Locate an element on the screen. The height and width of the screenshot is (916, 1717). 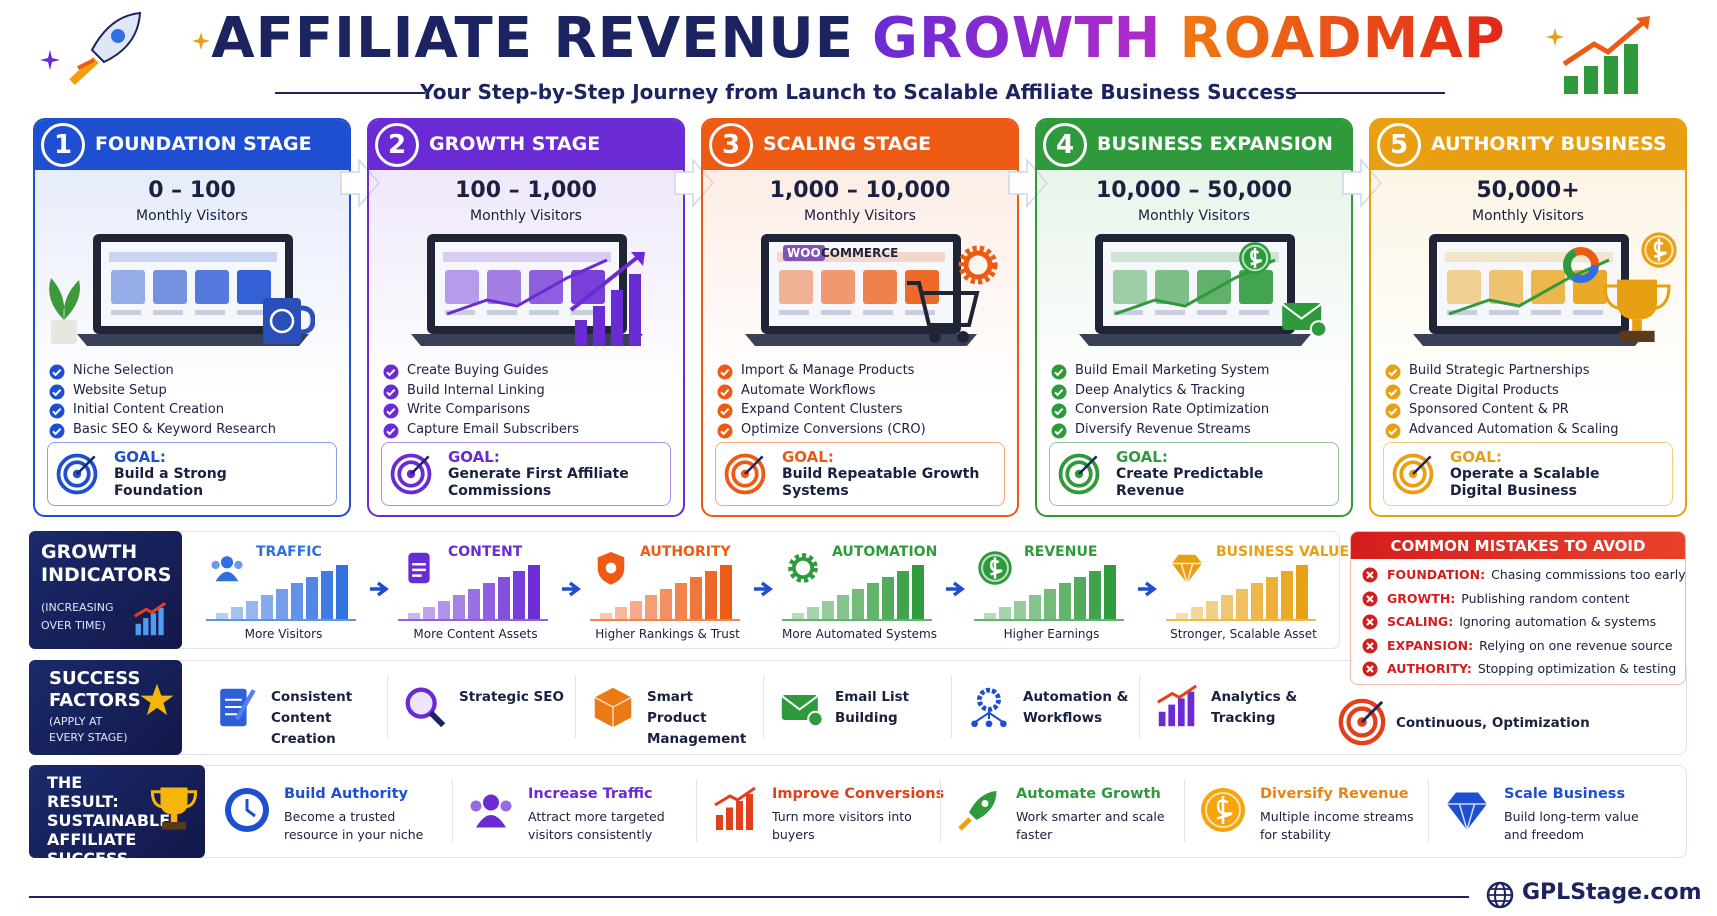
globe-icon is located at coordinates (1500, 897).